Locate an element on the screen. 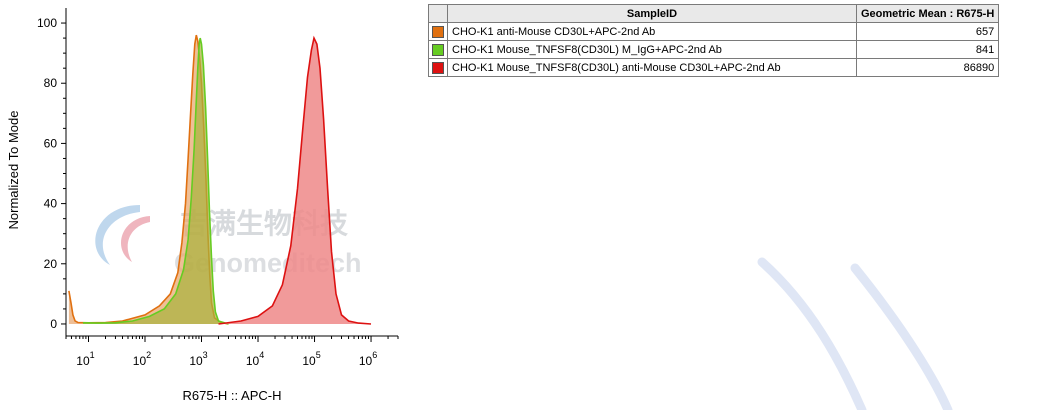  x-tick-label: 10⁶ is located at coordinates (368, 359).